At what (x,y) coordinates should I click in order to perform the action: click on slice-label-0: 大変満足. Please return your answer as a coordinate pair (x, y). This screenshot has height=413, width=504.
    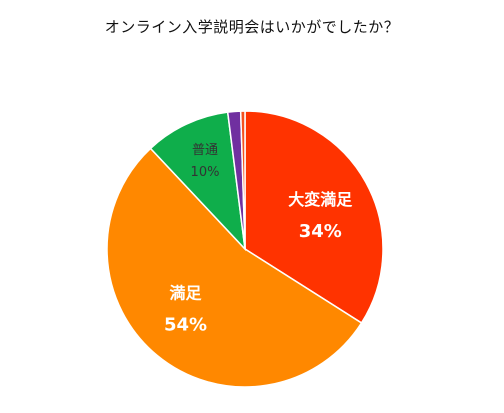
    Looking at the image, I should click on (320, 199).